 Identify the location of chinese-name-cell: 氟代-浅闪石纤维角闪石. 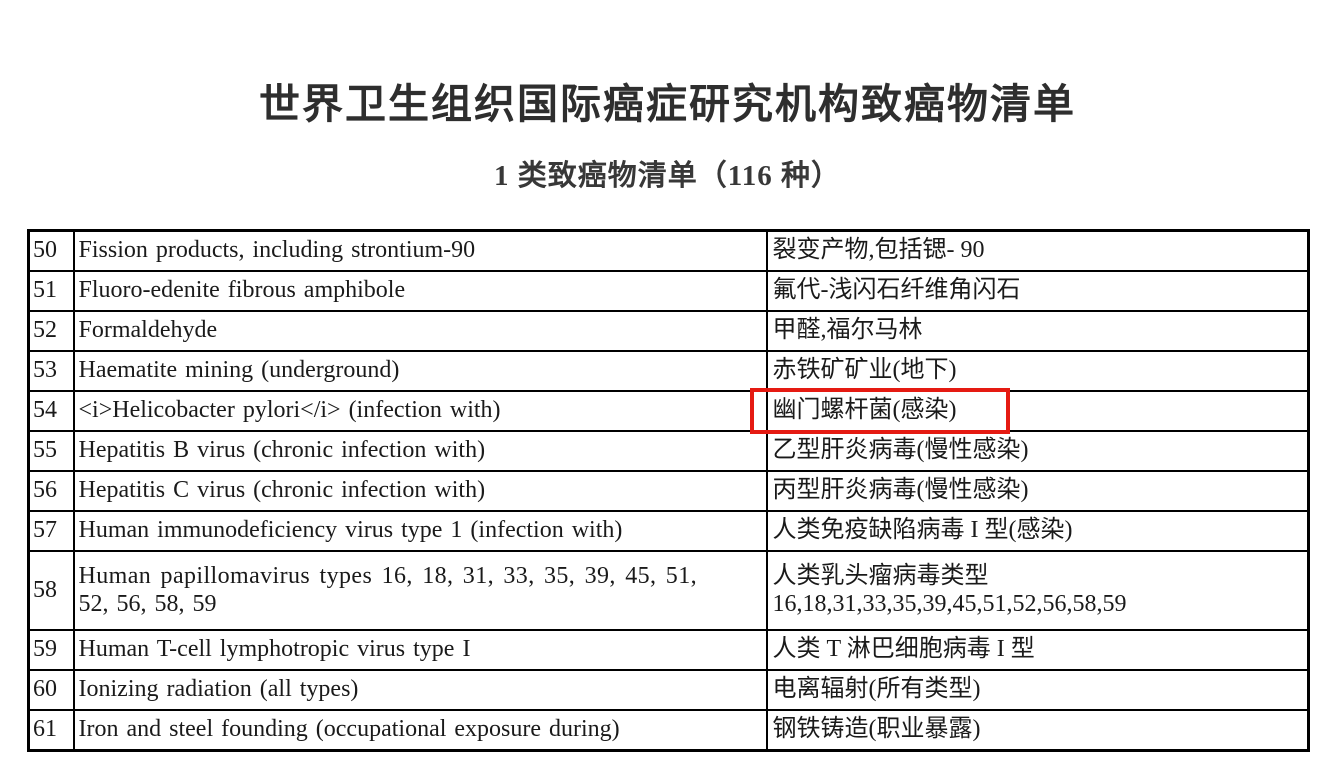
(1037, 291).